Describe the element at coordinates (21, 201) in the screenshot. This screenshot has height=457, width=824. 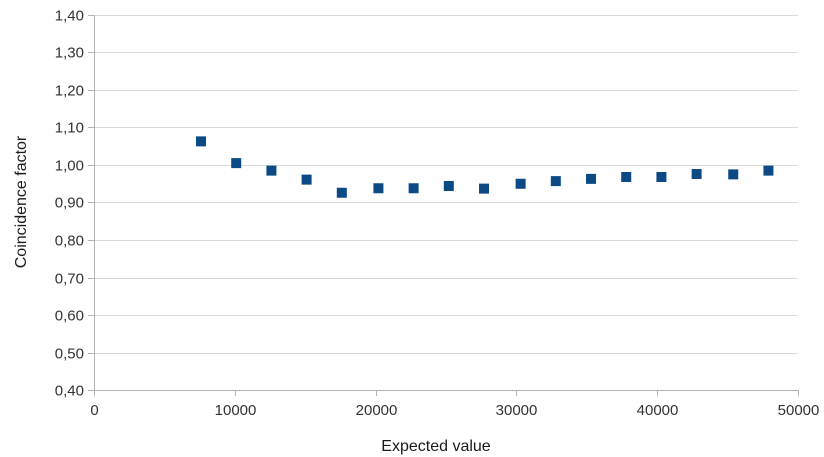
I see `y-axis-title: Coincidence factor` at that location.